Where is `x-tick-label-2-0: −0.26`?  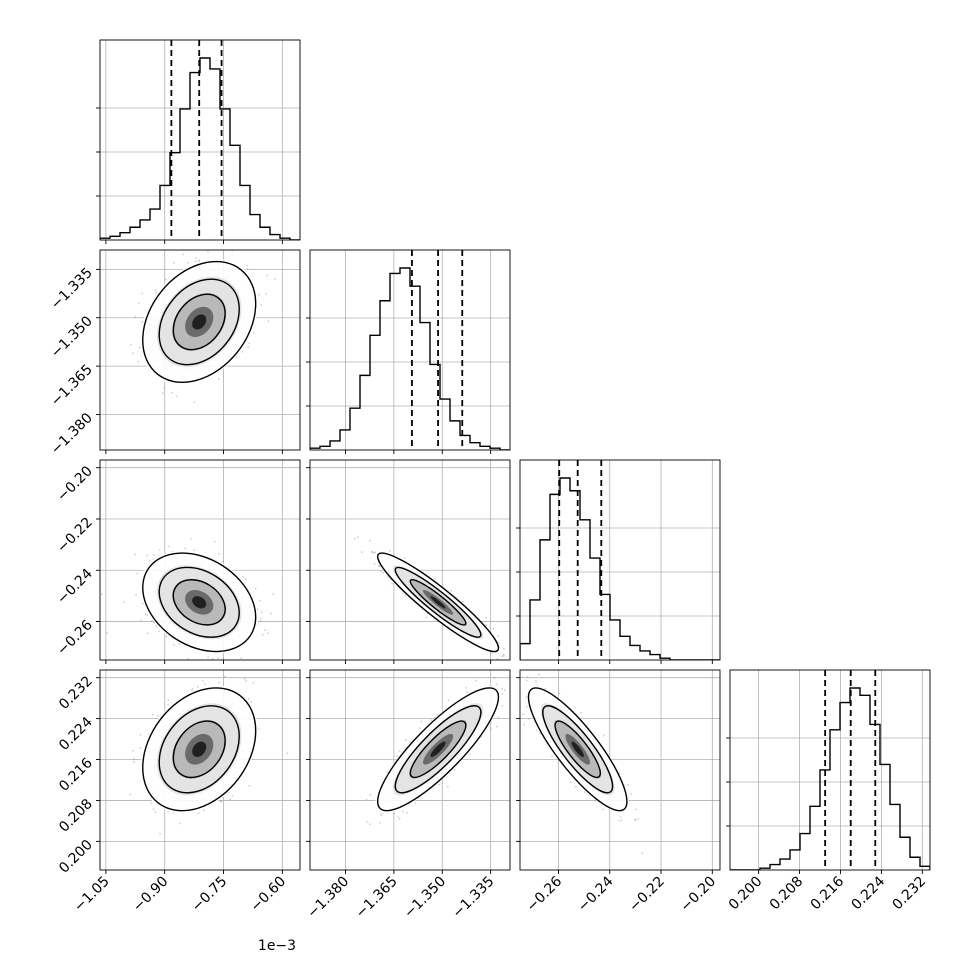 x-tick-label-2-0: −0.26 is located at coordinates (545, 894).